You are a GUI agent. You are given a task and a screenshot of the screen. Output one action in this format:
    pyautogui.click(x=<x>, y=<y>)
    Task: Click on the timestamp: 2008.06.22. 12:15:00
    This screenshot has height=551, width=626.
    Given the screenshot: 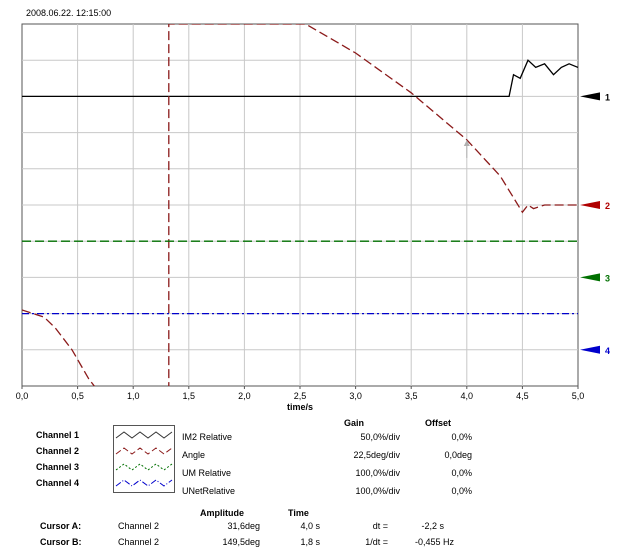 What is the action you would take?
    pyautogui.click(x=69, y=13)
    